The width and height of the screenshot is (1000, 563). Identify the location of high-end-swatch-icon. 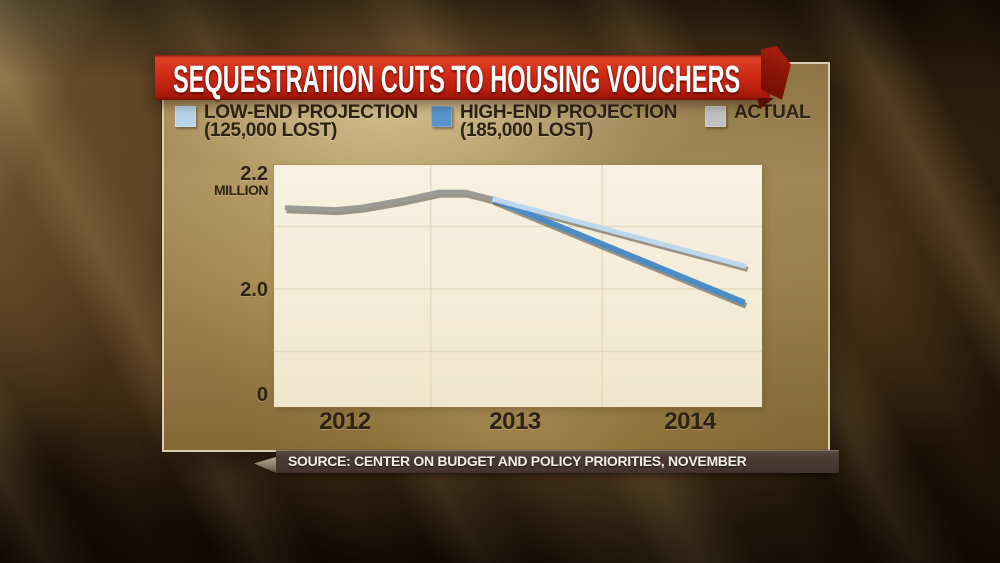
(441, 116).